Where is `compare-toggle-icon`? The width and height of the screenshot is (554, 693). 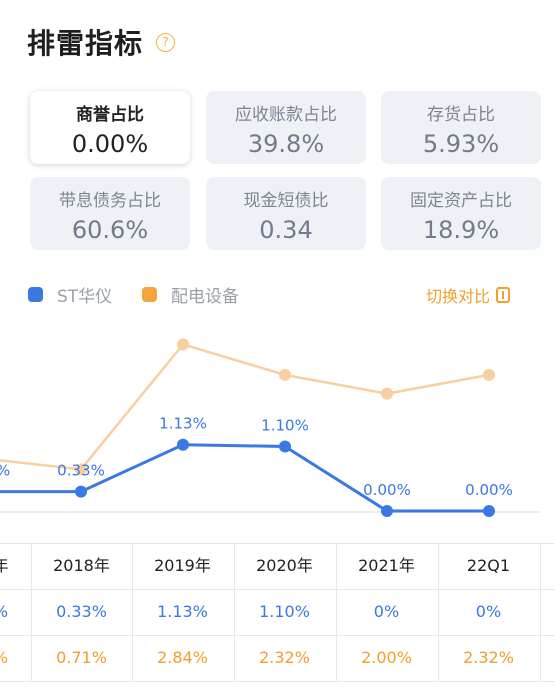
compare-toggle-icon is located at coordinates (503, 295).